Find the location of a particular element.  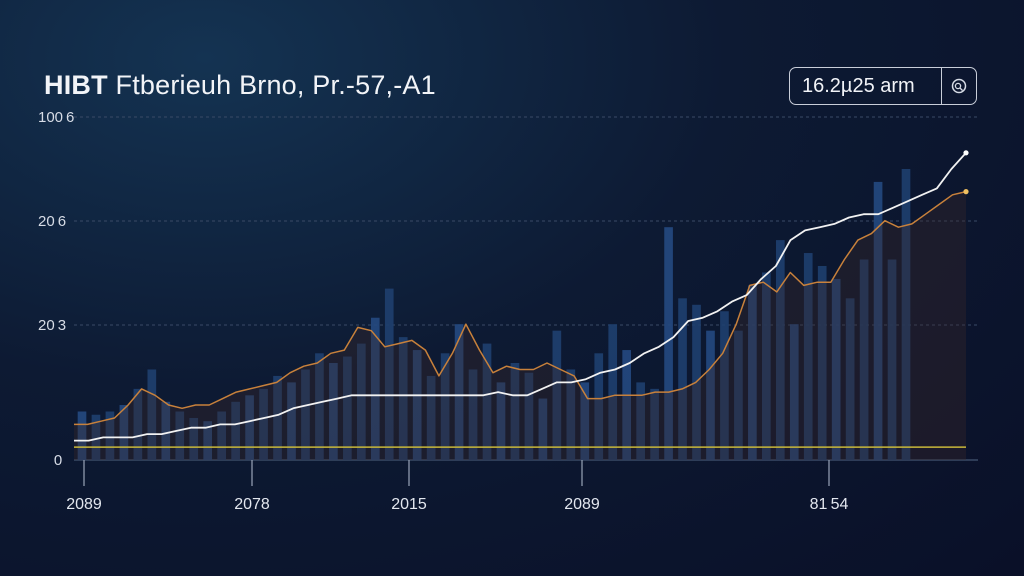

y-tick-label: 20 3 is located at coordinates (52, 325).